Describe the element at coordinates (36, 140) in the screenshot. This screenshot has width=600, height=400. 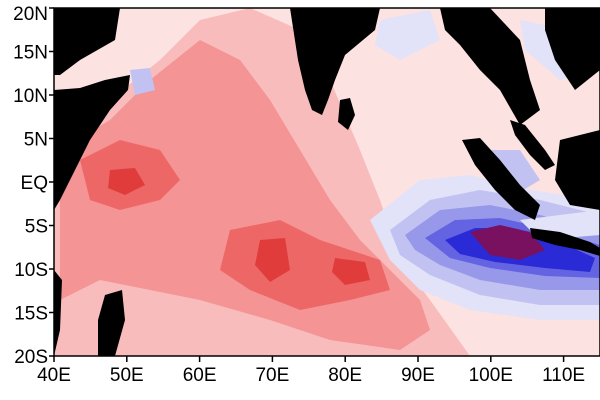
I see `y-tick-label: 5N` at that location.